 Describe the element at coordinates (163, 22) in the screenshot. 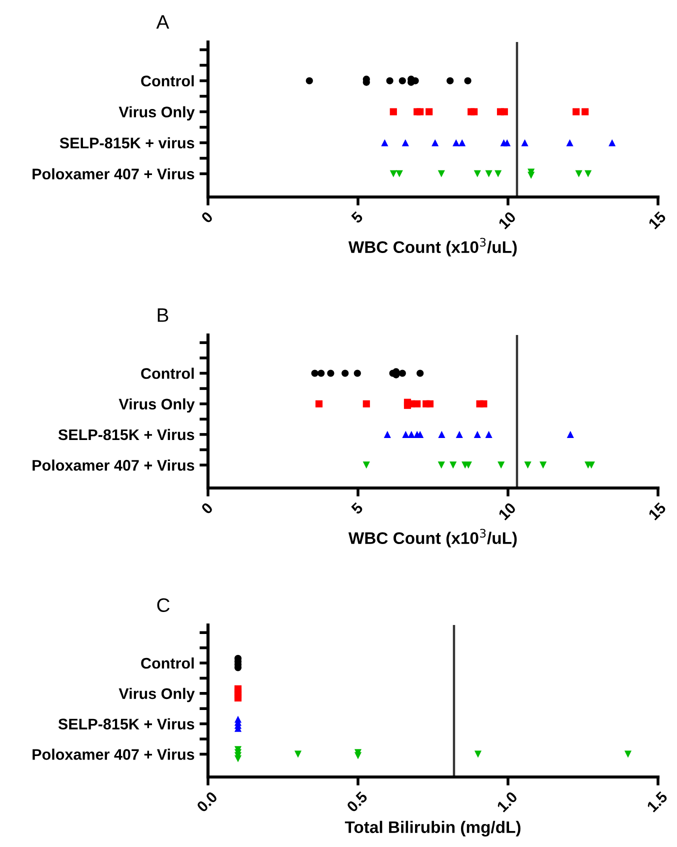

I see `chart-title: A` at that location.